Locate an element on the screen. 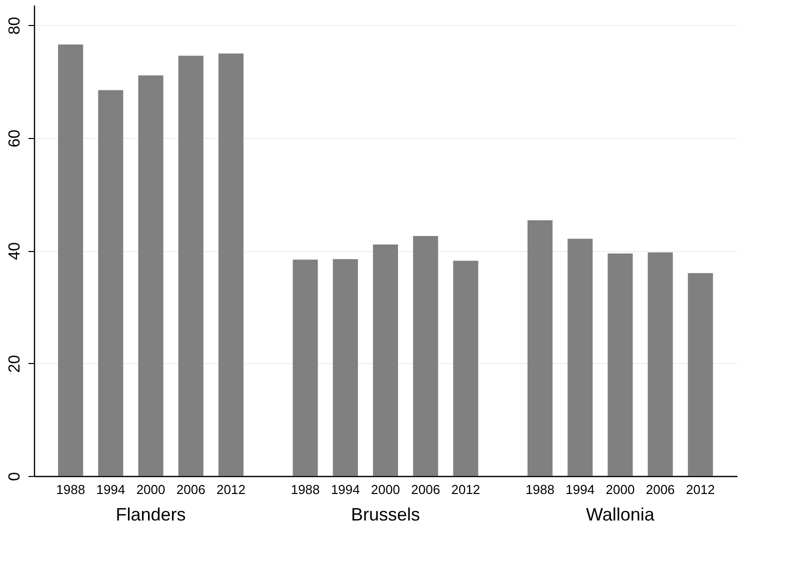 The width and height of the screenshot is (791, 567). y-tick-label: 80 is located at coordinates (15, 25).